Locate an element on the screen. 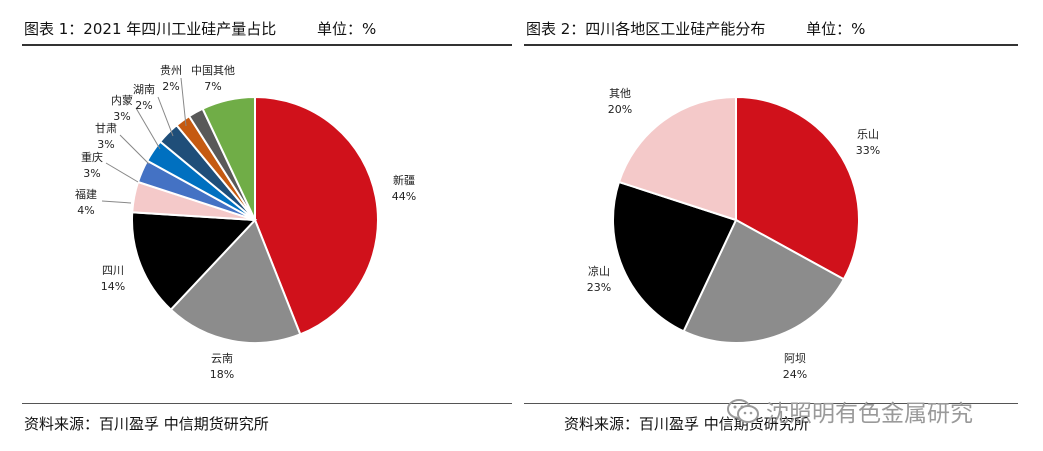 Image resolution: width=1043 pixels, height=451 pixels. chart2-title-row: 图表 2：四川各地区工业硅产能分布 单位：% is located at coordinates (695, 28).